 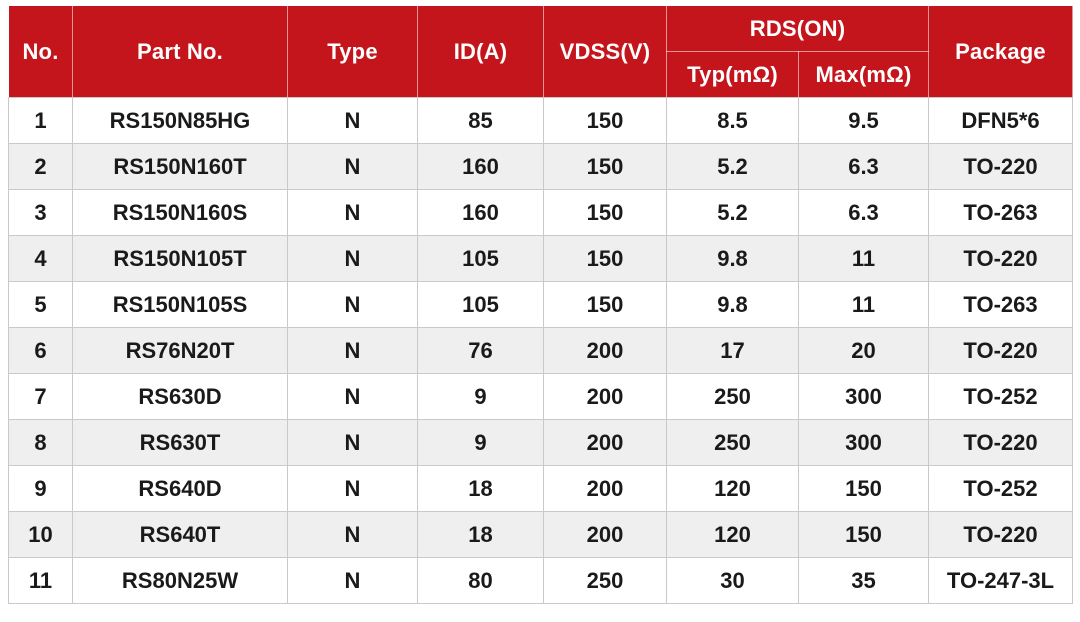 I want to click on table-cell: 9, so click(x=40, y=488).